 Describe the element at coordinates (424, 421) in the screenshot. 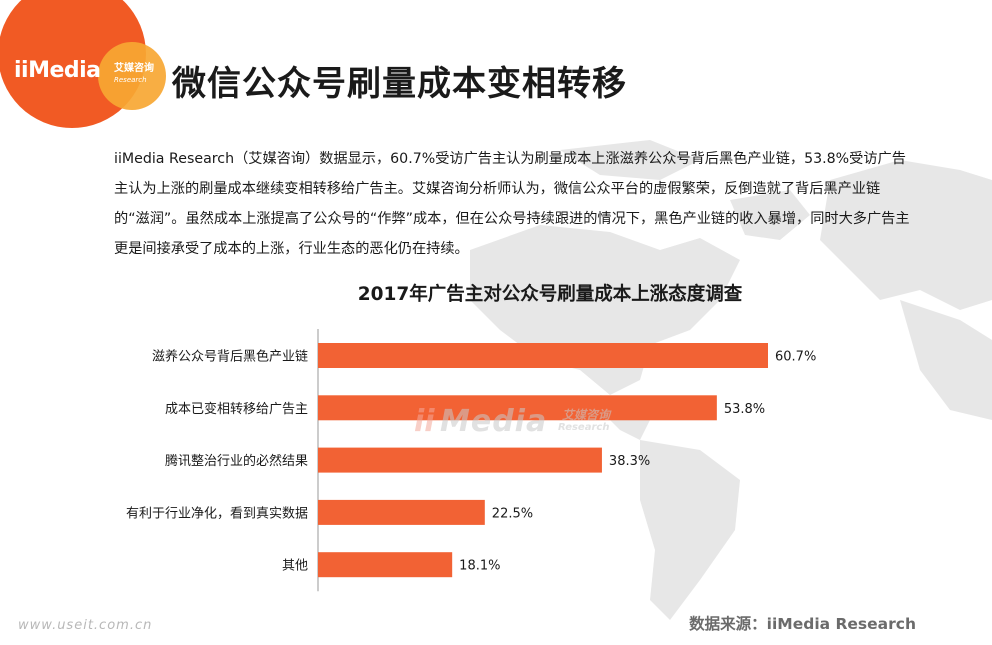

I see `watermark-ii-text: ii` at that location.